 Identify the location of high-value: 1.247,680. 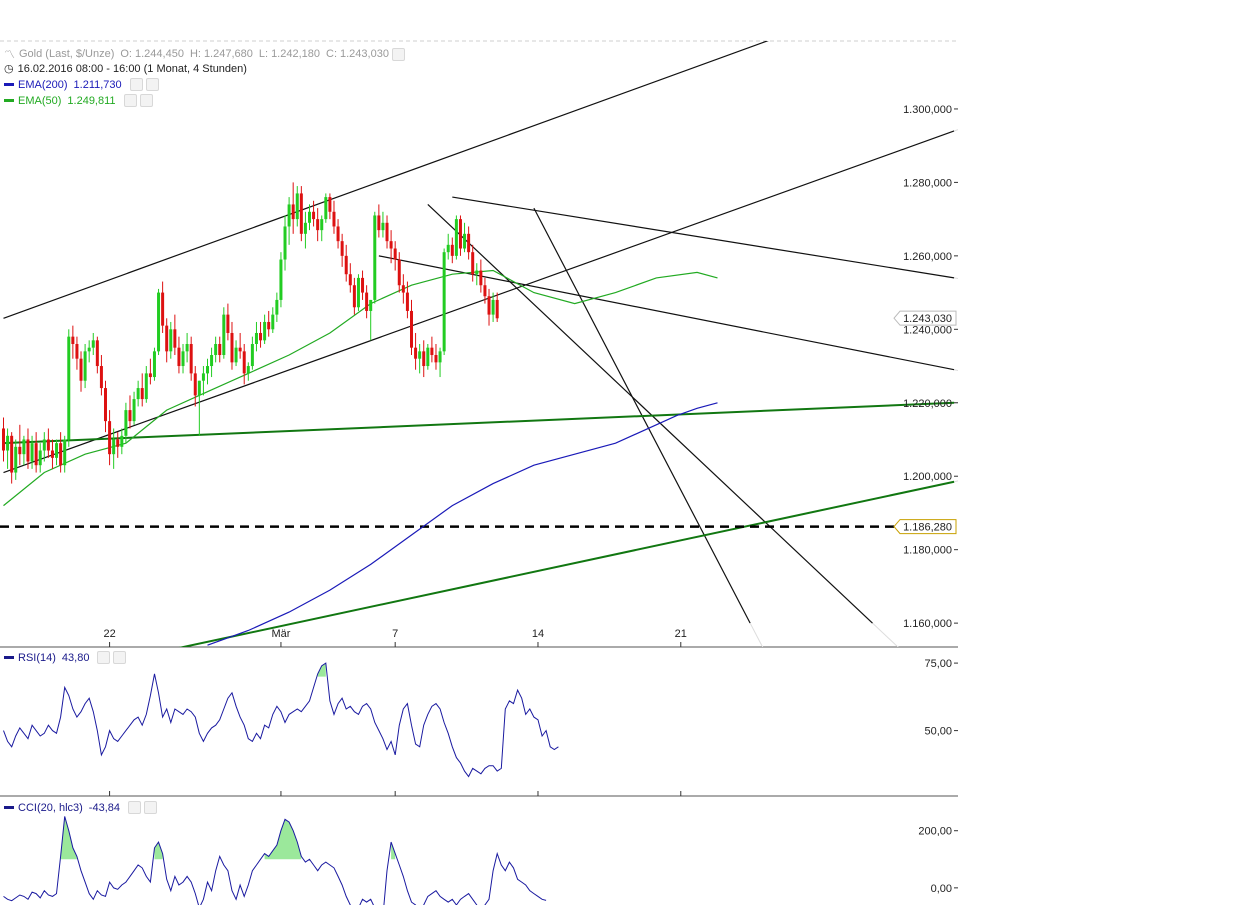
(228, 54).